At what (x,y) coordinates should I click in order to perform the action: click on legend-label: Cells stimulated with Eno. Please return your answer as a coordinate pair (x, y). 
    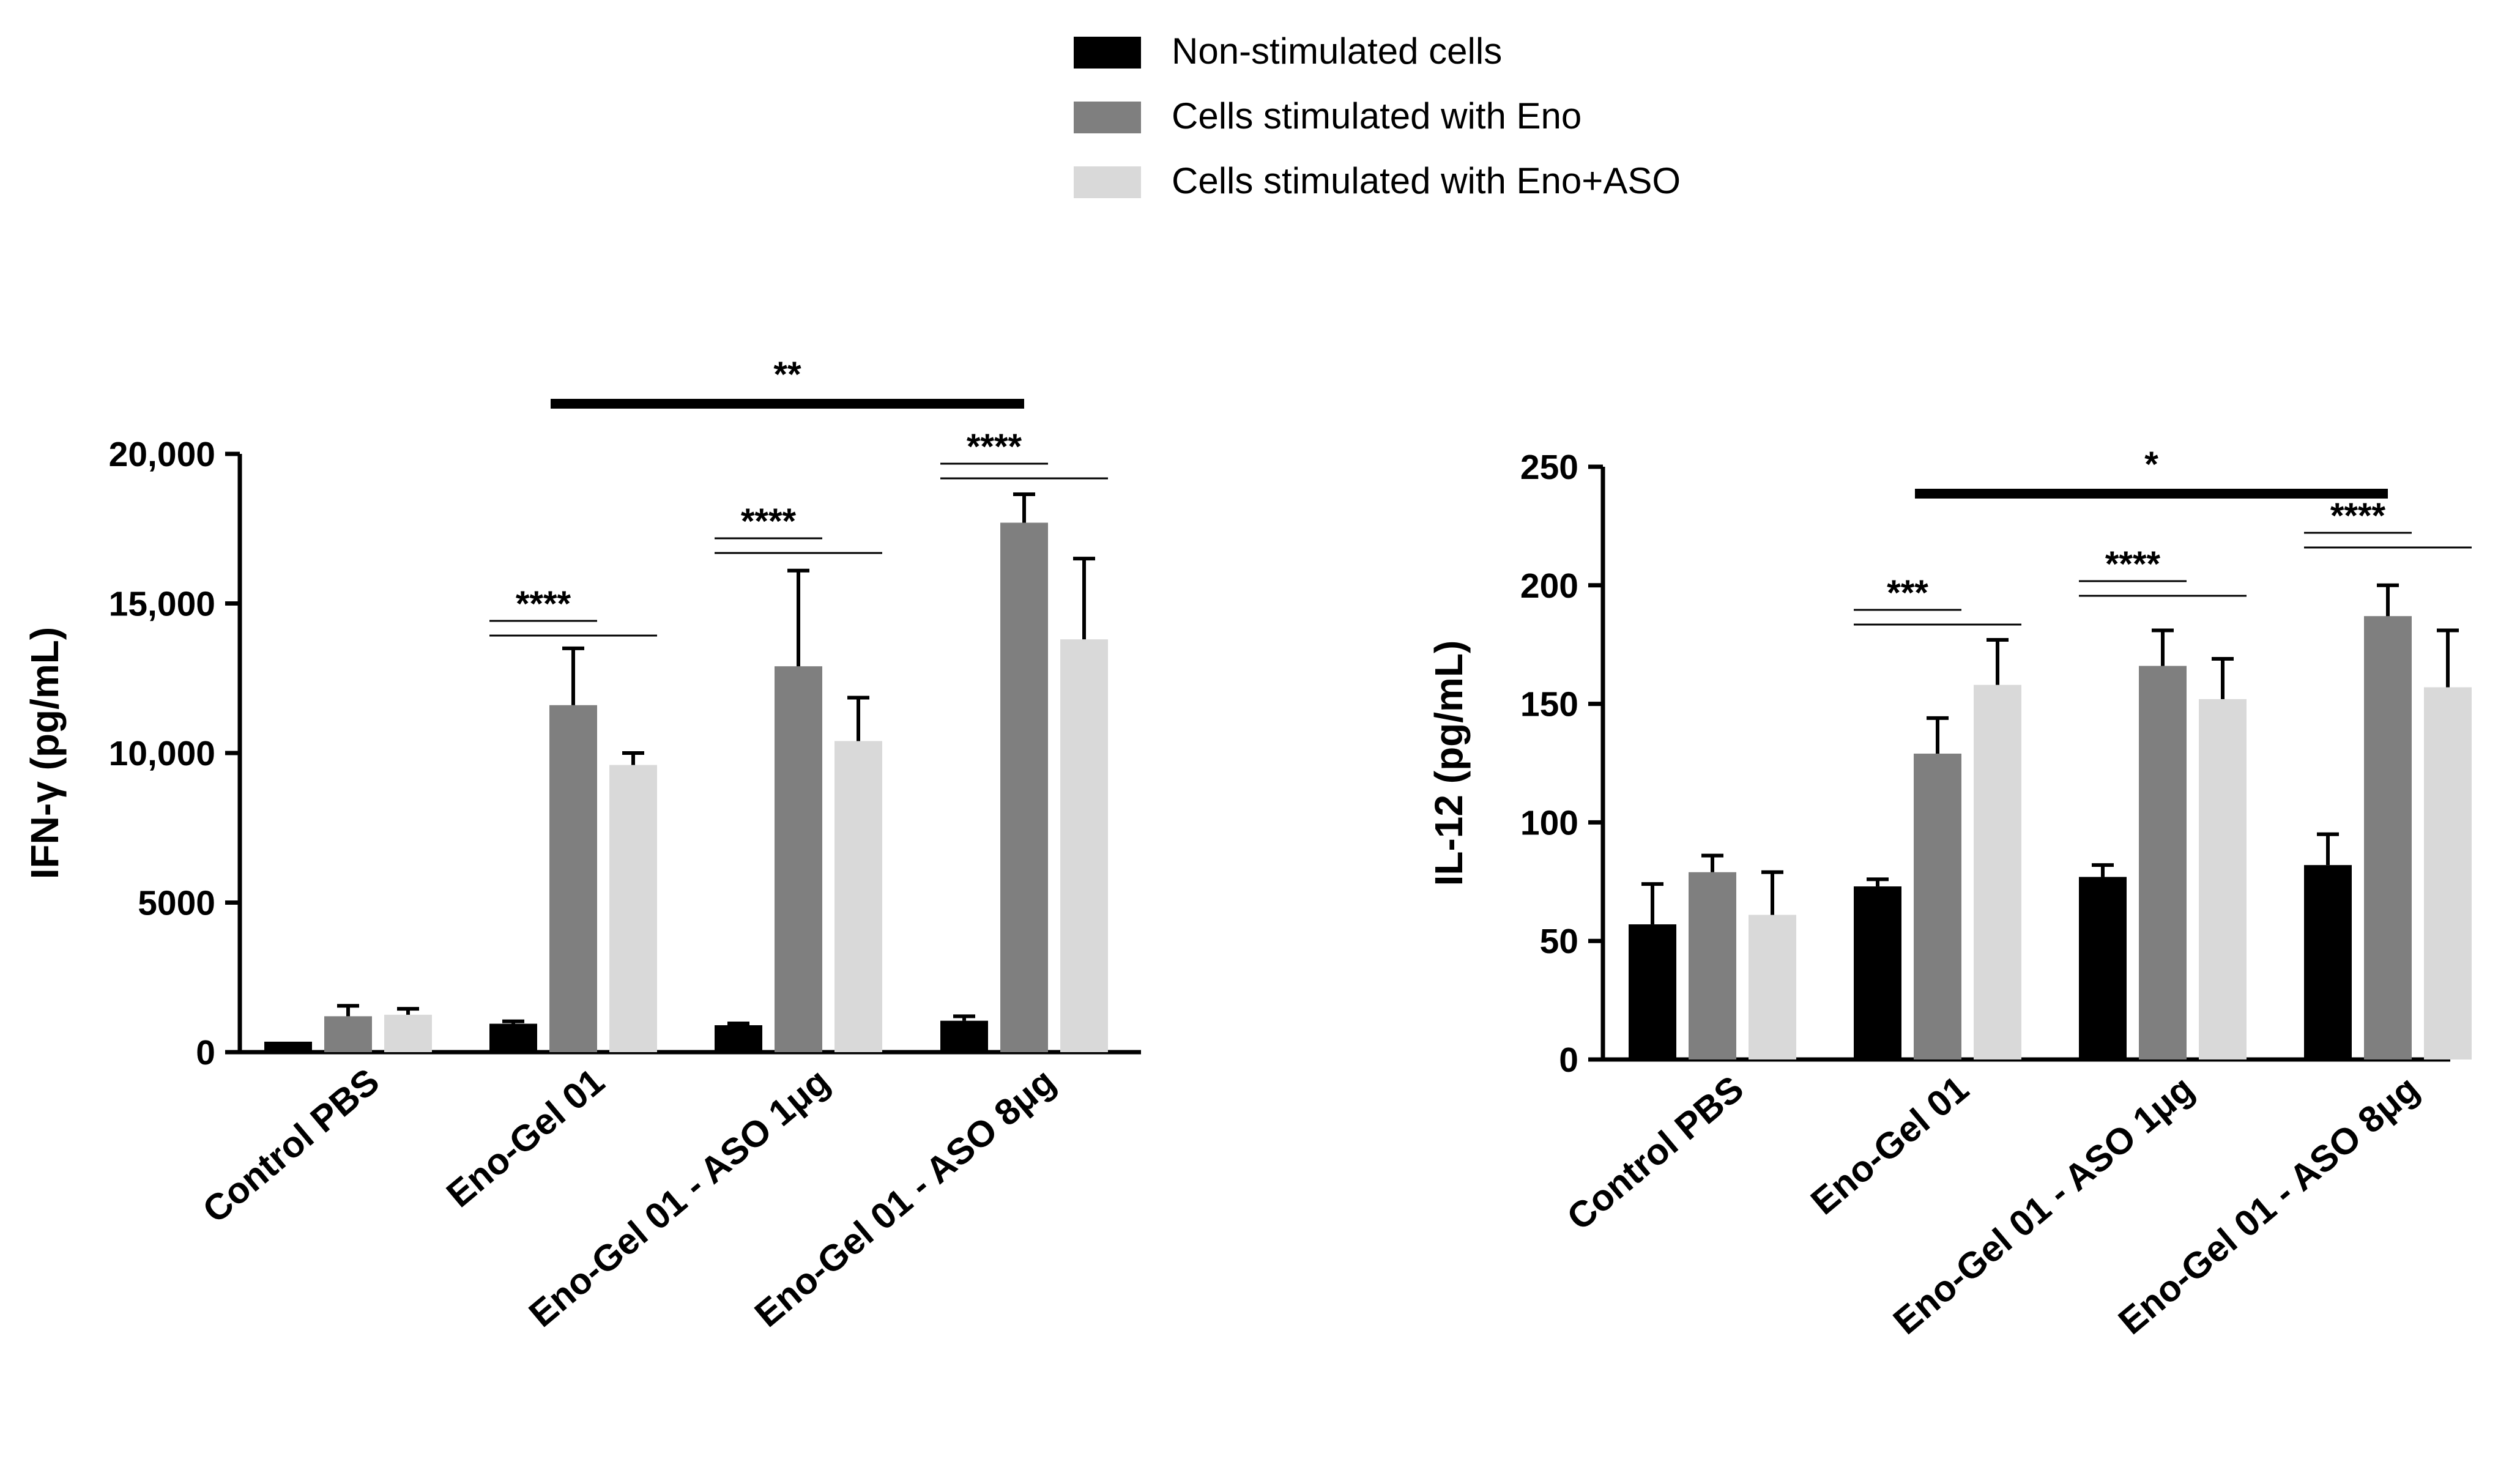
    Looking at the image, I should click on (1377, 116).